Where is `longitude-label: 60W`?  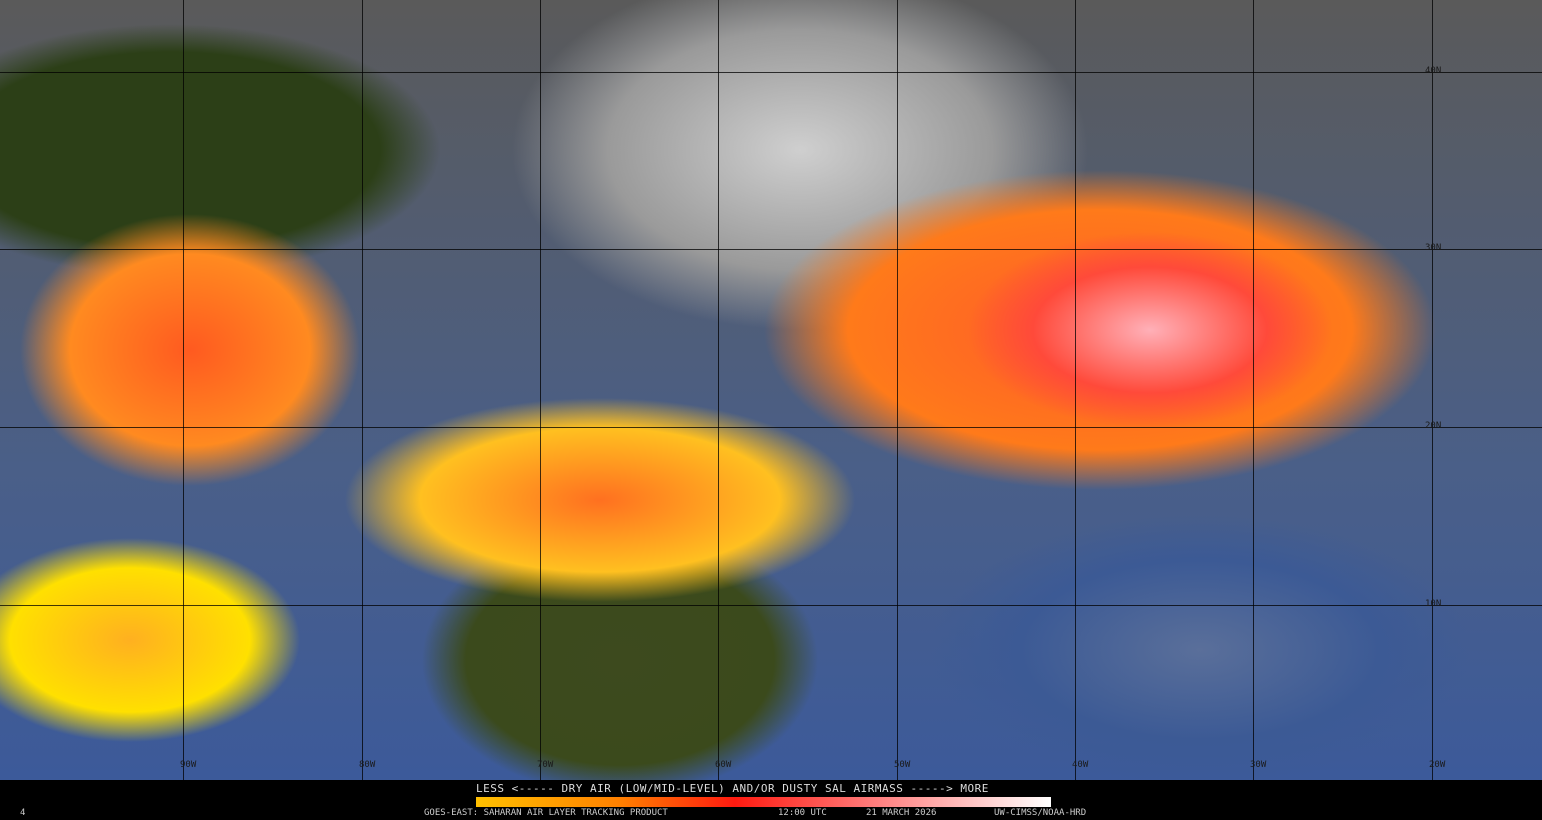 longitude-label: 60W is located at coordinates (723, 765).